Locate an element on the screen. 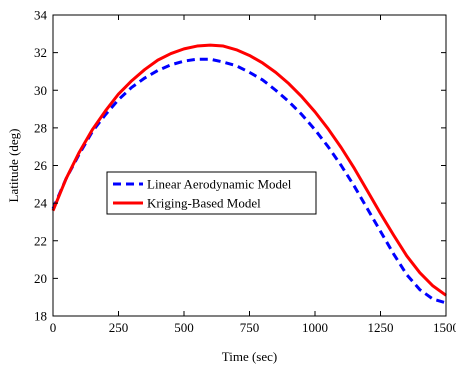 This screenshot has height=367, width=456. x-tick-label: 500 is located at coordinates (184, 327).